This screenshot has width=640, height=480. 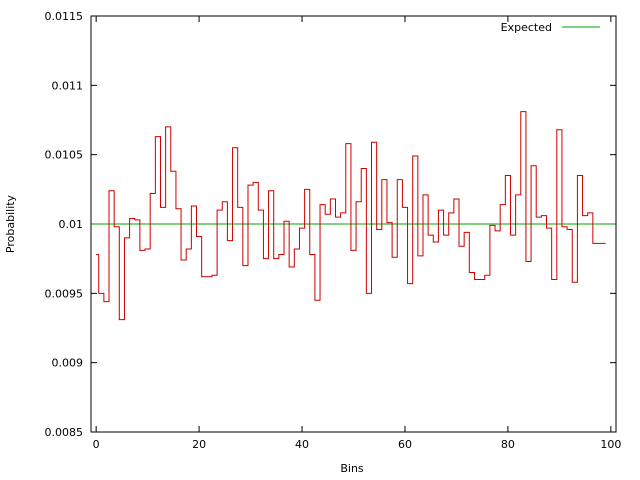 What do you see at coordinates (68, 85) in the screenshot?
I see `y-tick-label: 0.011` at bounding box center [68, 85].